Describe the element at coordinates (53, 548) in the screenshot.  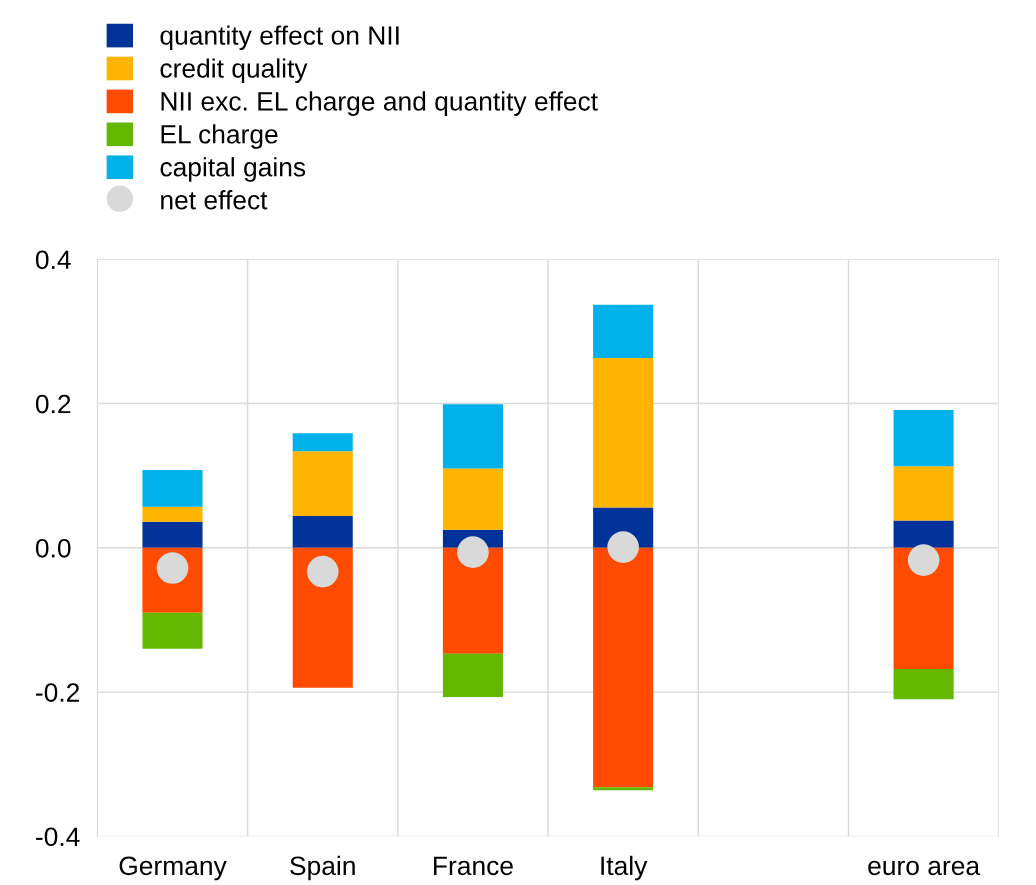
I see `y-tick-label: 0.0` at that location.